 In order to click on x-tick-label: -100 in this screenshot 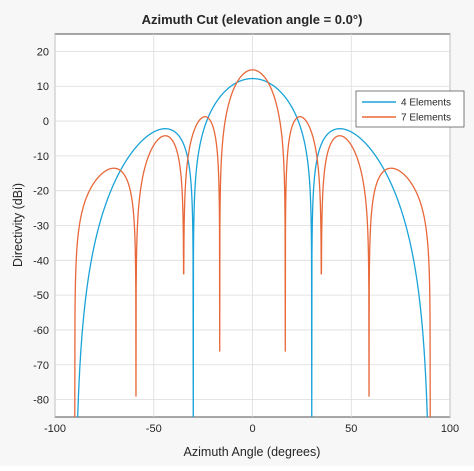, I will do `click(55, 429)`.